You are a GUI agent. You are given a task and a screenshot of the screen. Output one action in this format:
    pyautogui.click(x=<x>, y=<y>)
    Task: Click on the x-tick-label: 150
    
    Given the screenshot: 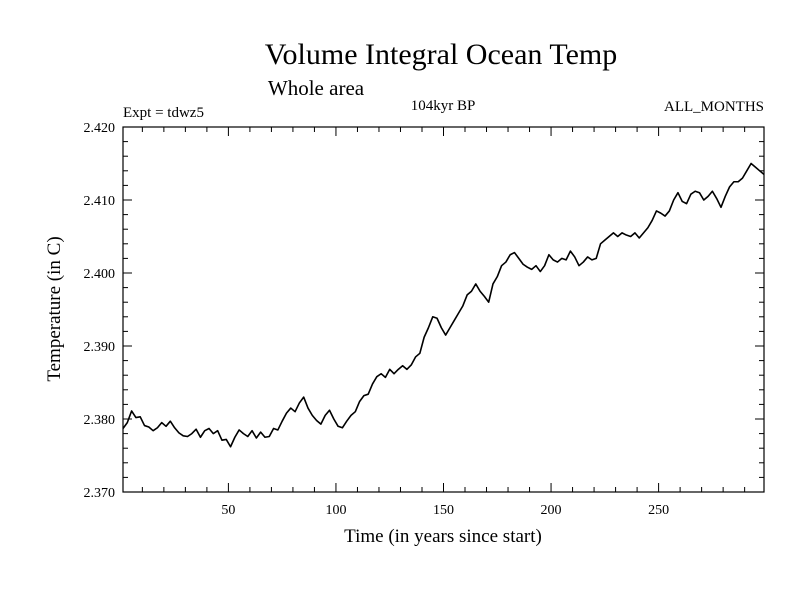 What is the action you would take?
    pyautogui.click(x=443, y=510)
    